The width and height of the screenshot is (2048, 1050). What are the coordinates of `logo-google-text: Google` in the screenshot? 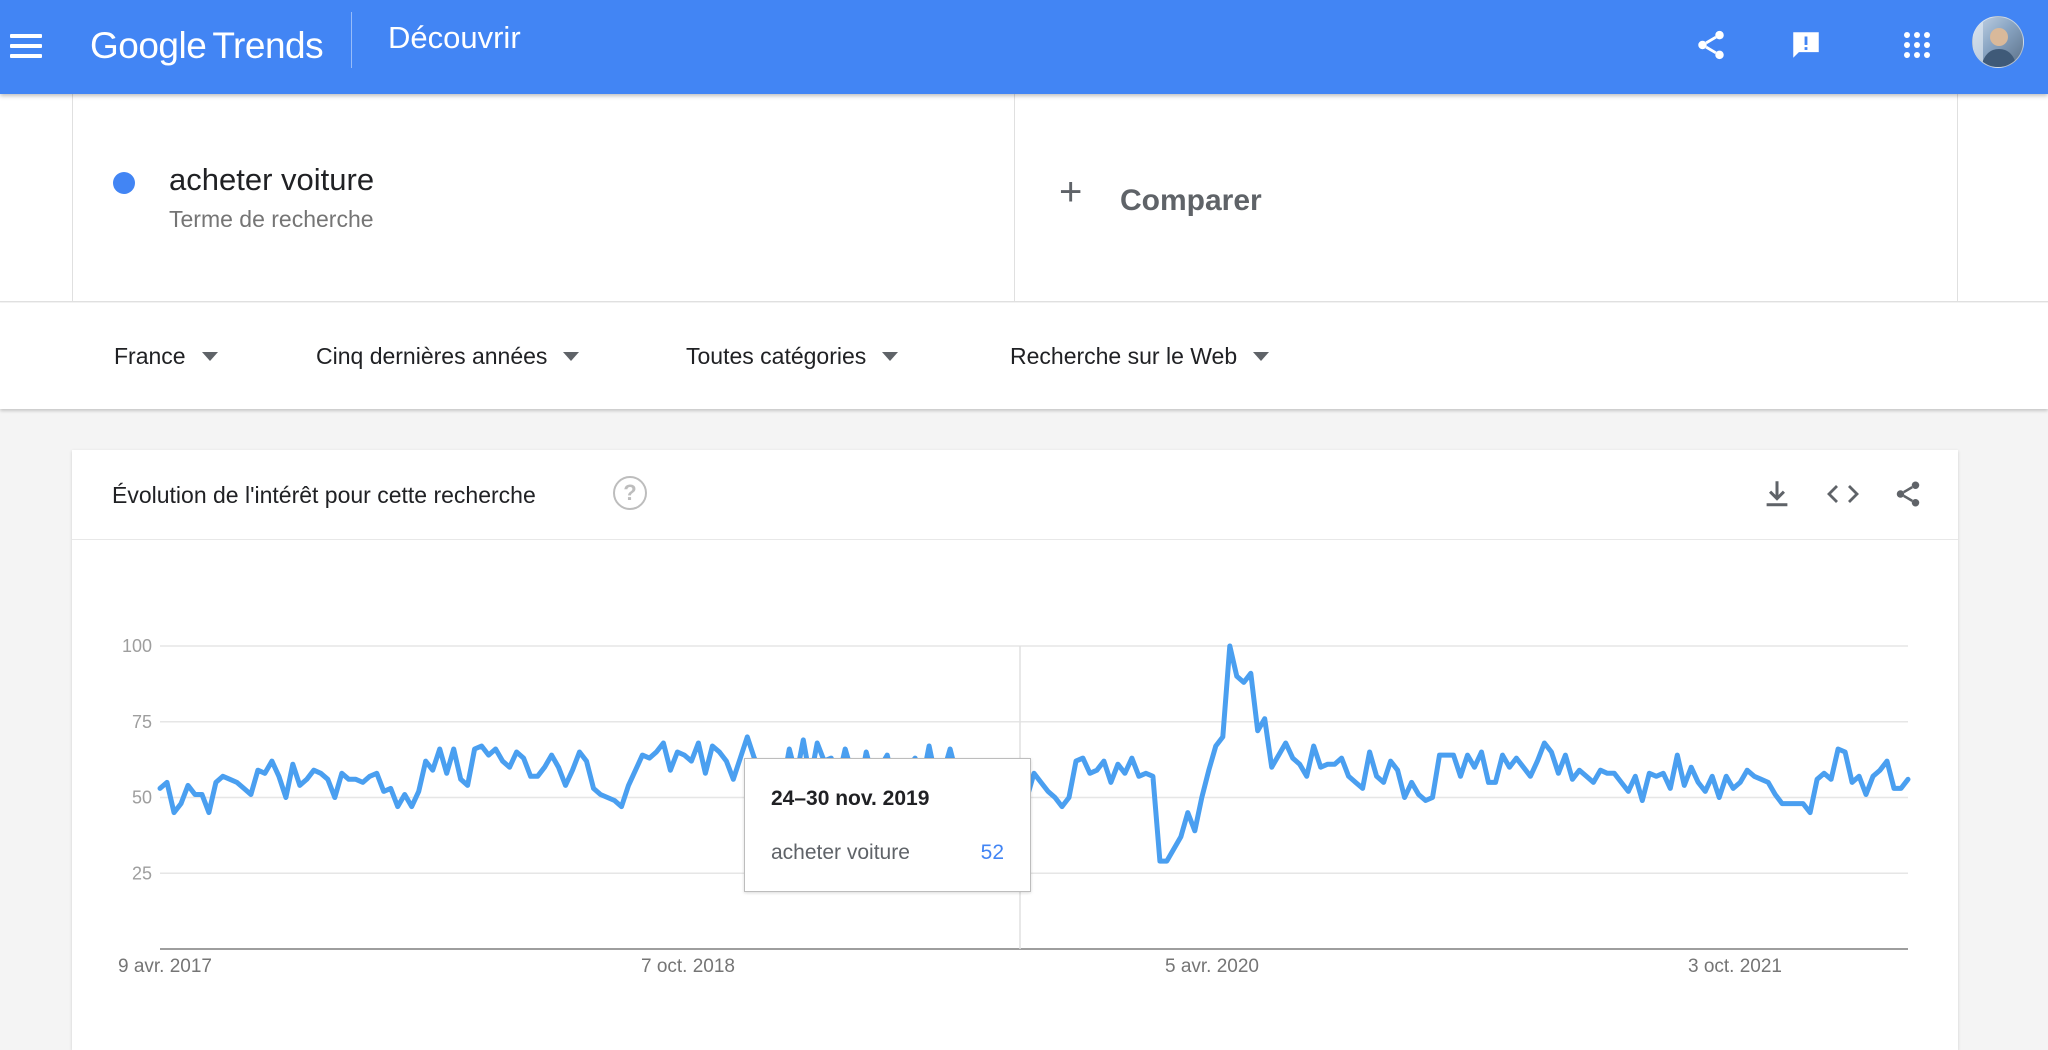 It's located at (148, 45).